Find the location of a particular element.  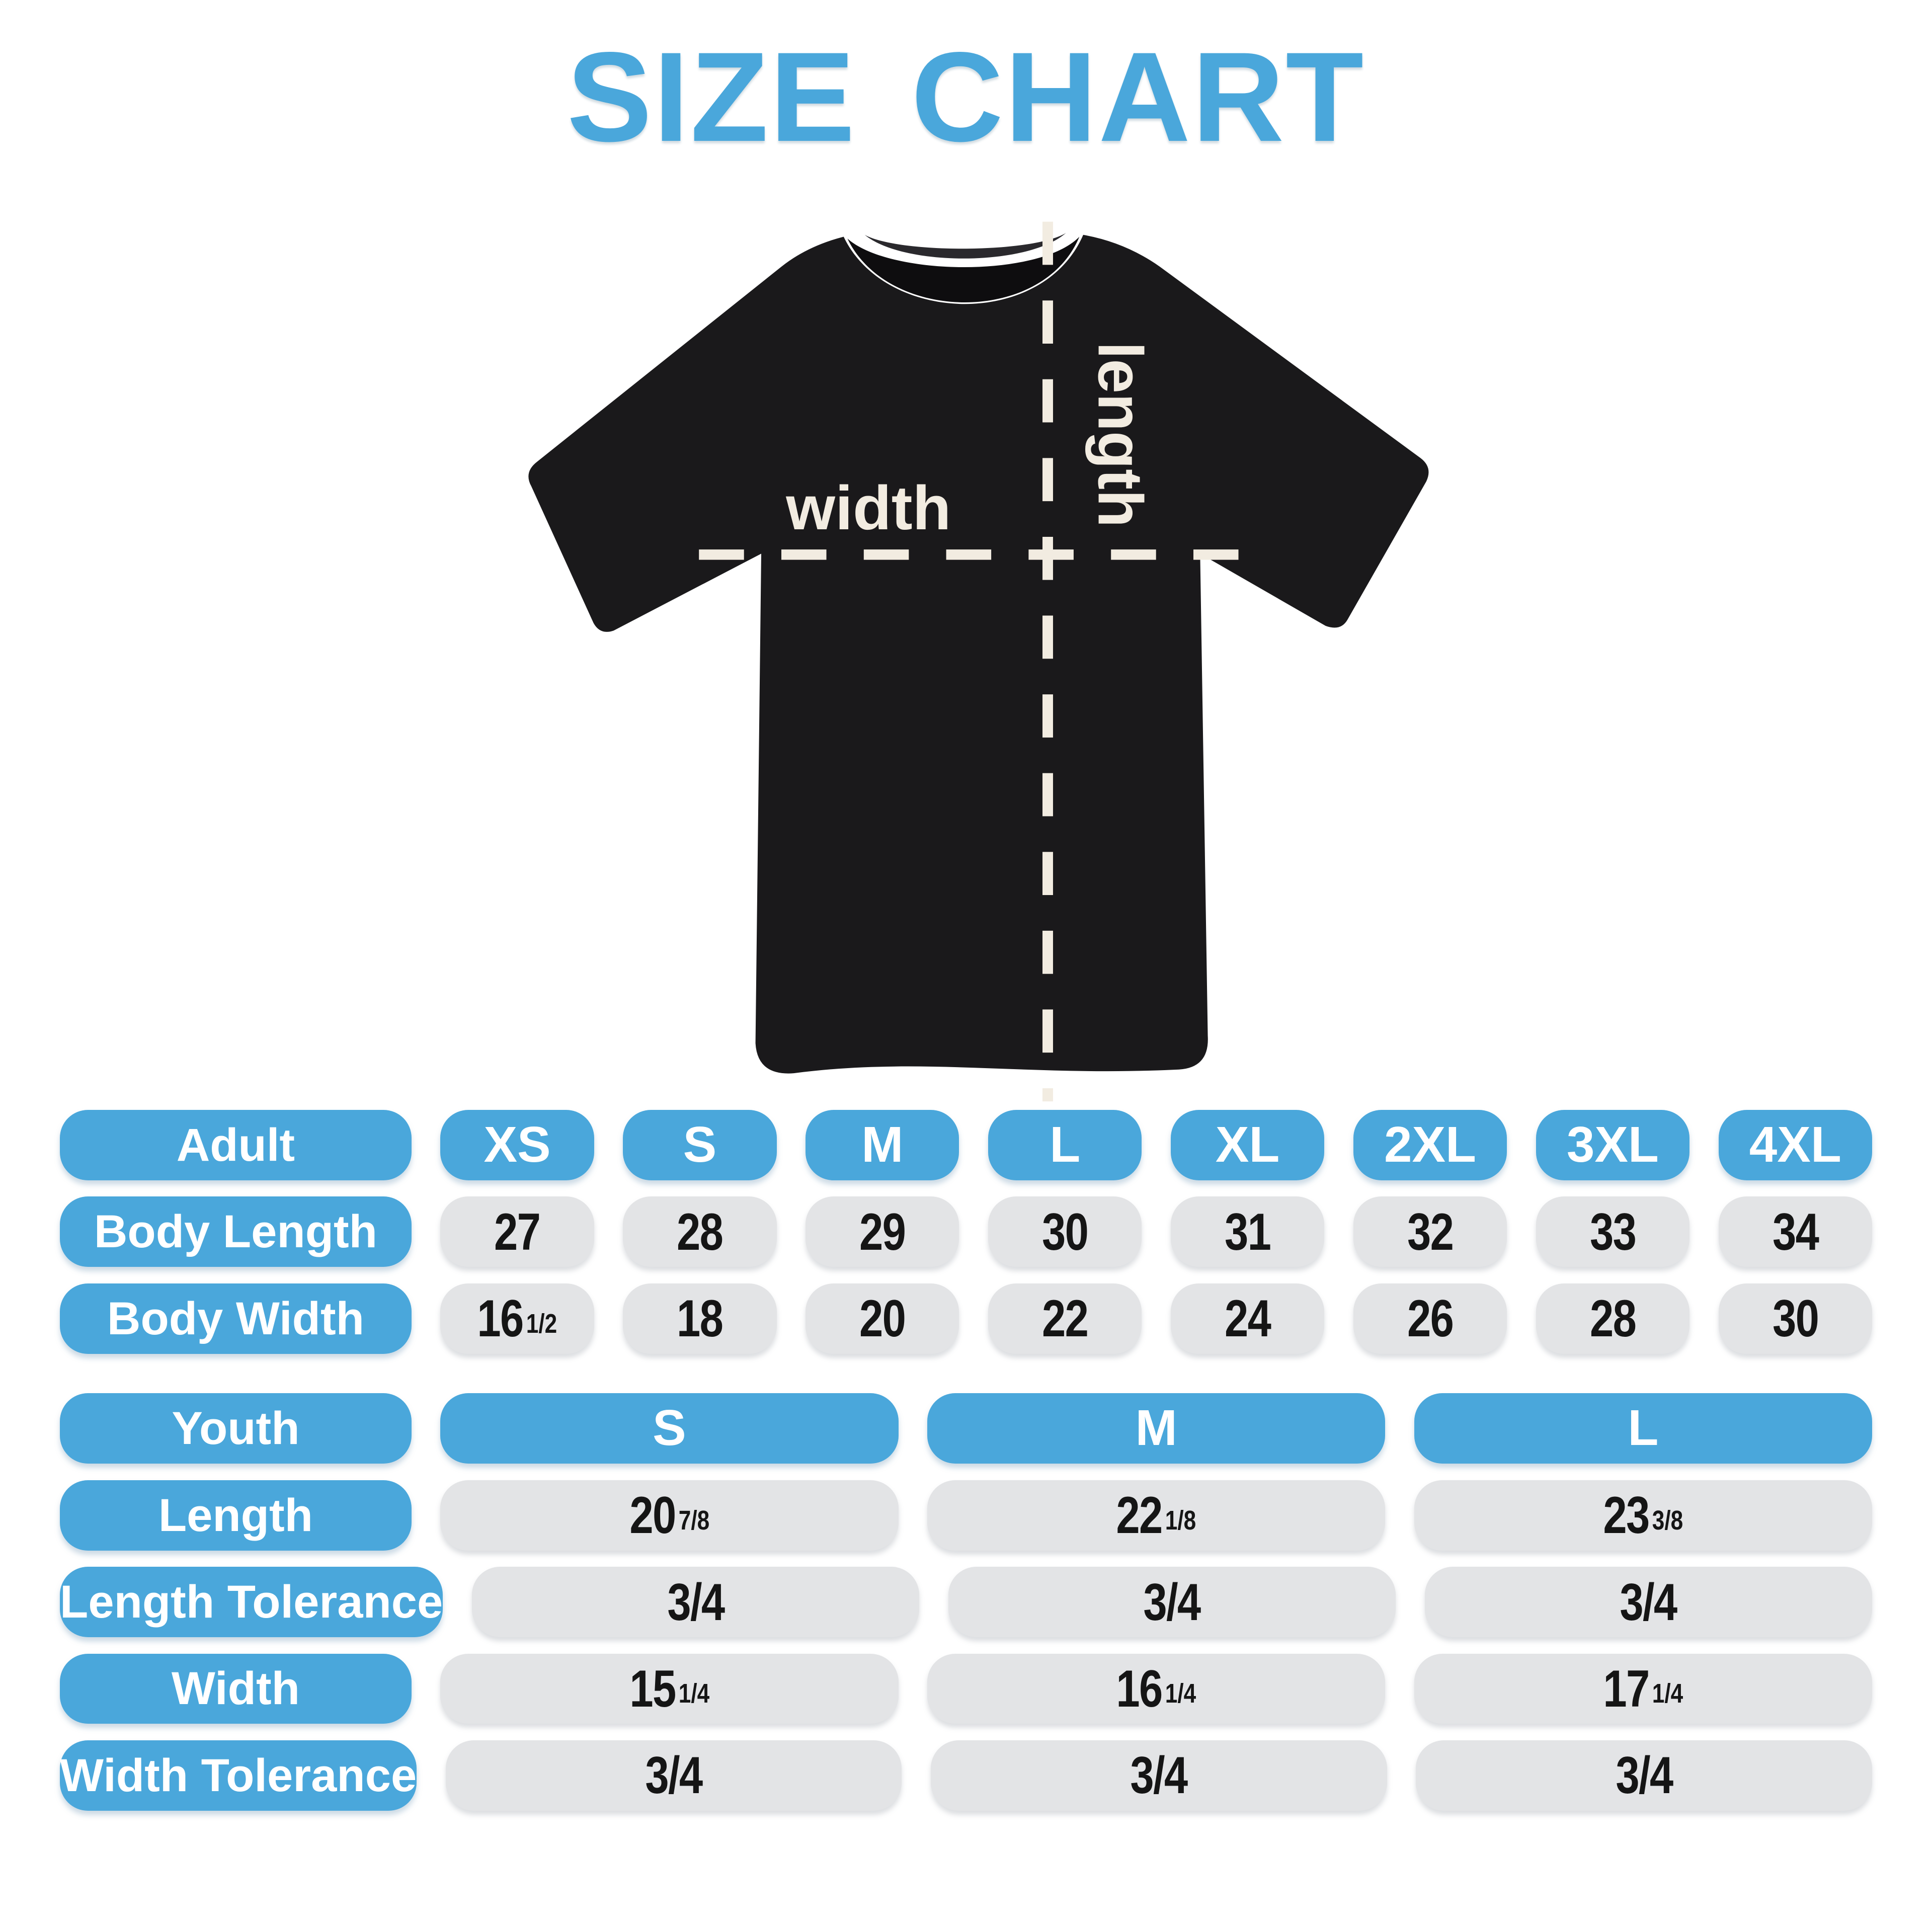

size-value-cell: 20 7/8 is located at coordinates (670, 1515).